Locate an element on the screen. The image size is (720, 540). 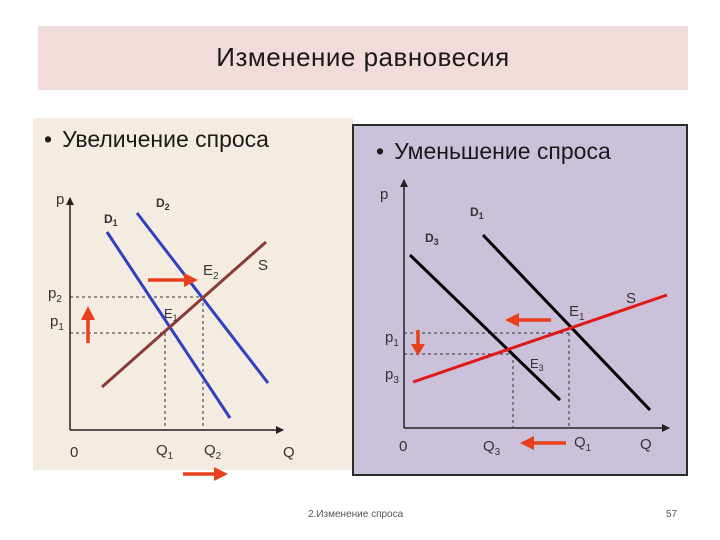
left-q-label: Q is located at coordinates (289, 452).